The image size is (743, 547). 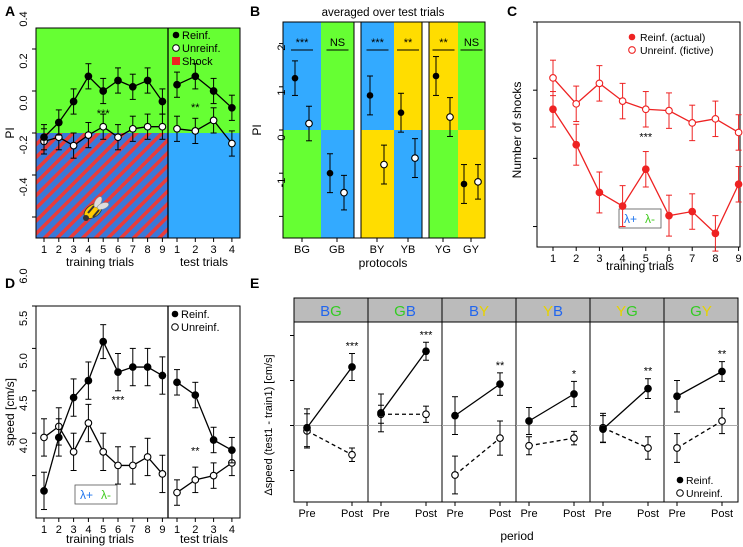 What do you see at coordinates (443, 43) in the screenshot?
I see `panel-b-significance-label: **` at bounding box center [443, 43].